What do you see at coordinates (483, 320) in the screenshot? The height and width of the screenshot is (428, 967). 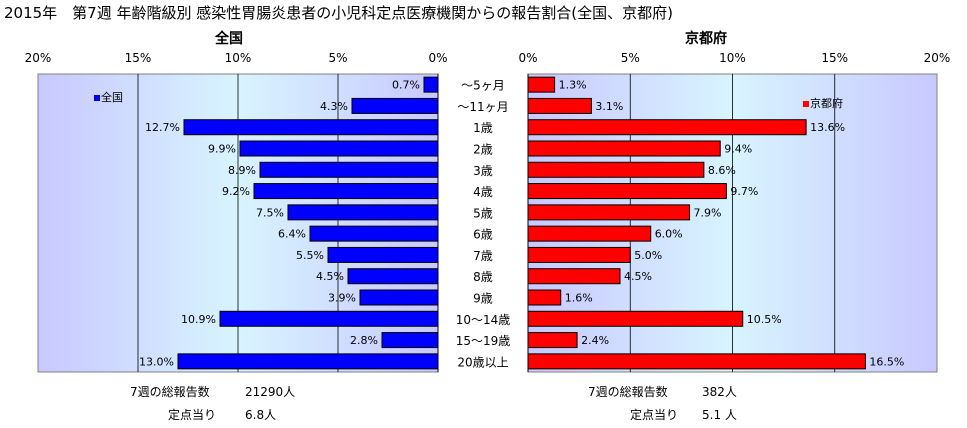 I see `category-label: 10～14歳` at bounding box center [483, 320].